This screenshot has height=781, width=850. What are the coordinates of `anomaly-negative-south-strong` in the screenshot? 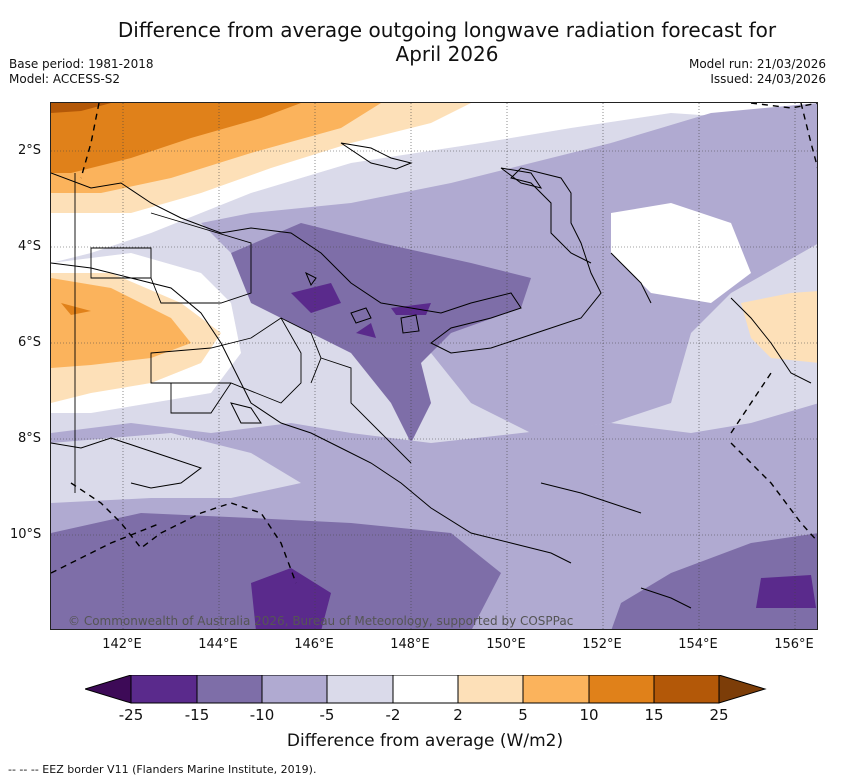 It's located at (276, 571).